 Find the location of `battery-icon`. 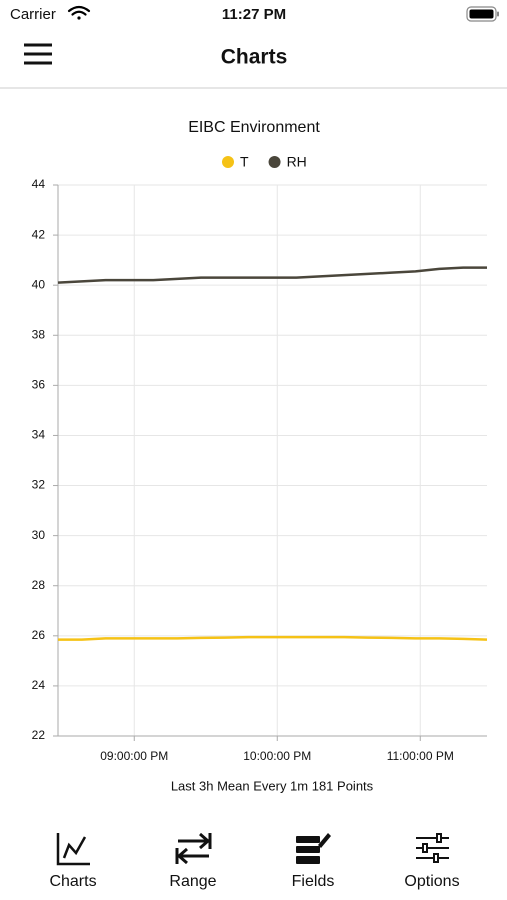

battery-icon is located at coordinates (482, 14).